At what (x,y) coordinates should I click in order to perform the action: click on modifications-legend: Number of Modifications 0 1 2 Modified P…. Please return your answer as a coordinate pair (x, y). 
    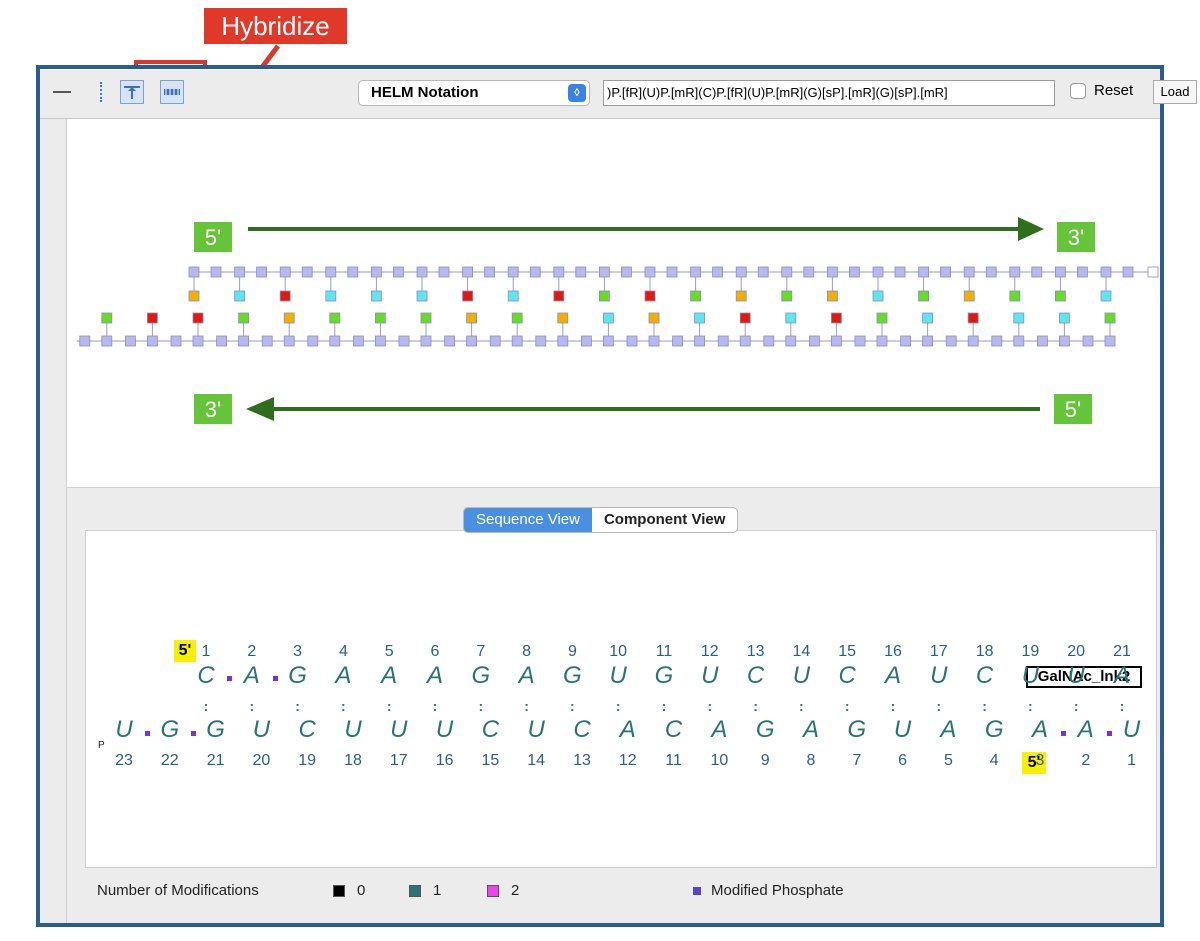
    Looking at the image, I should click on (597, 891).